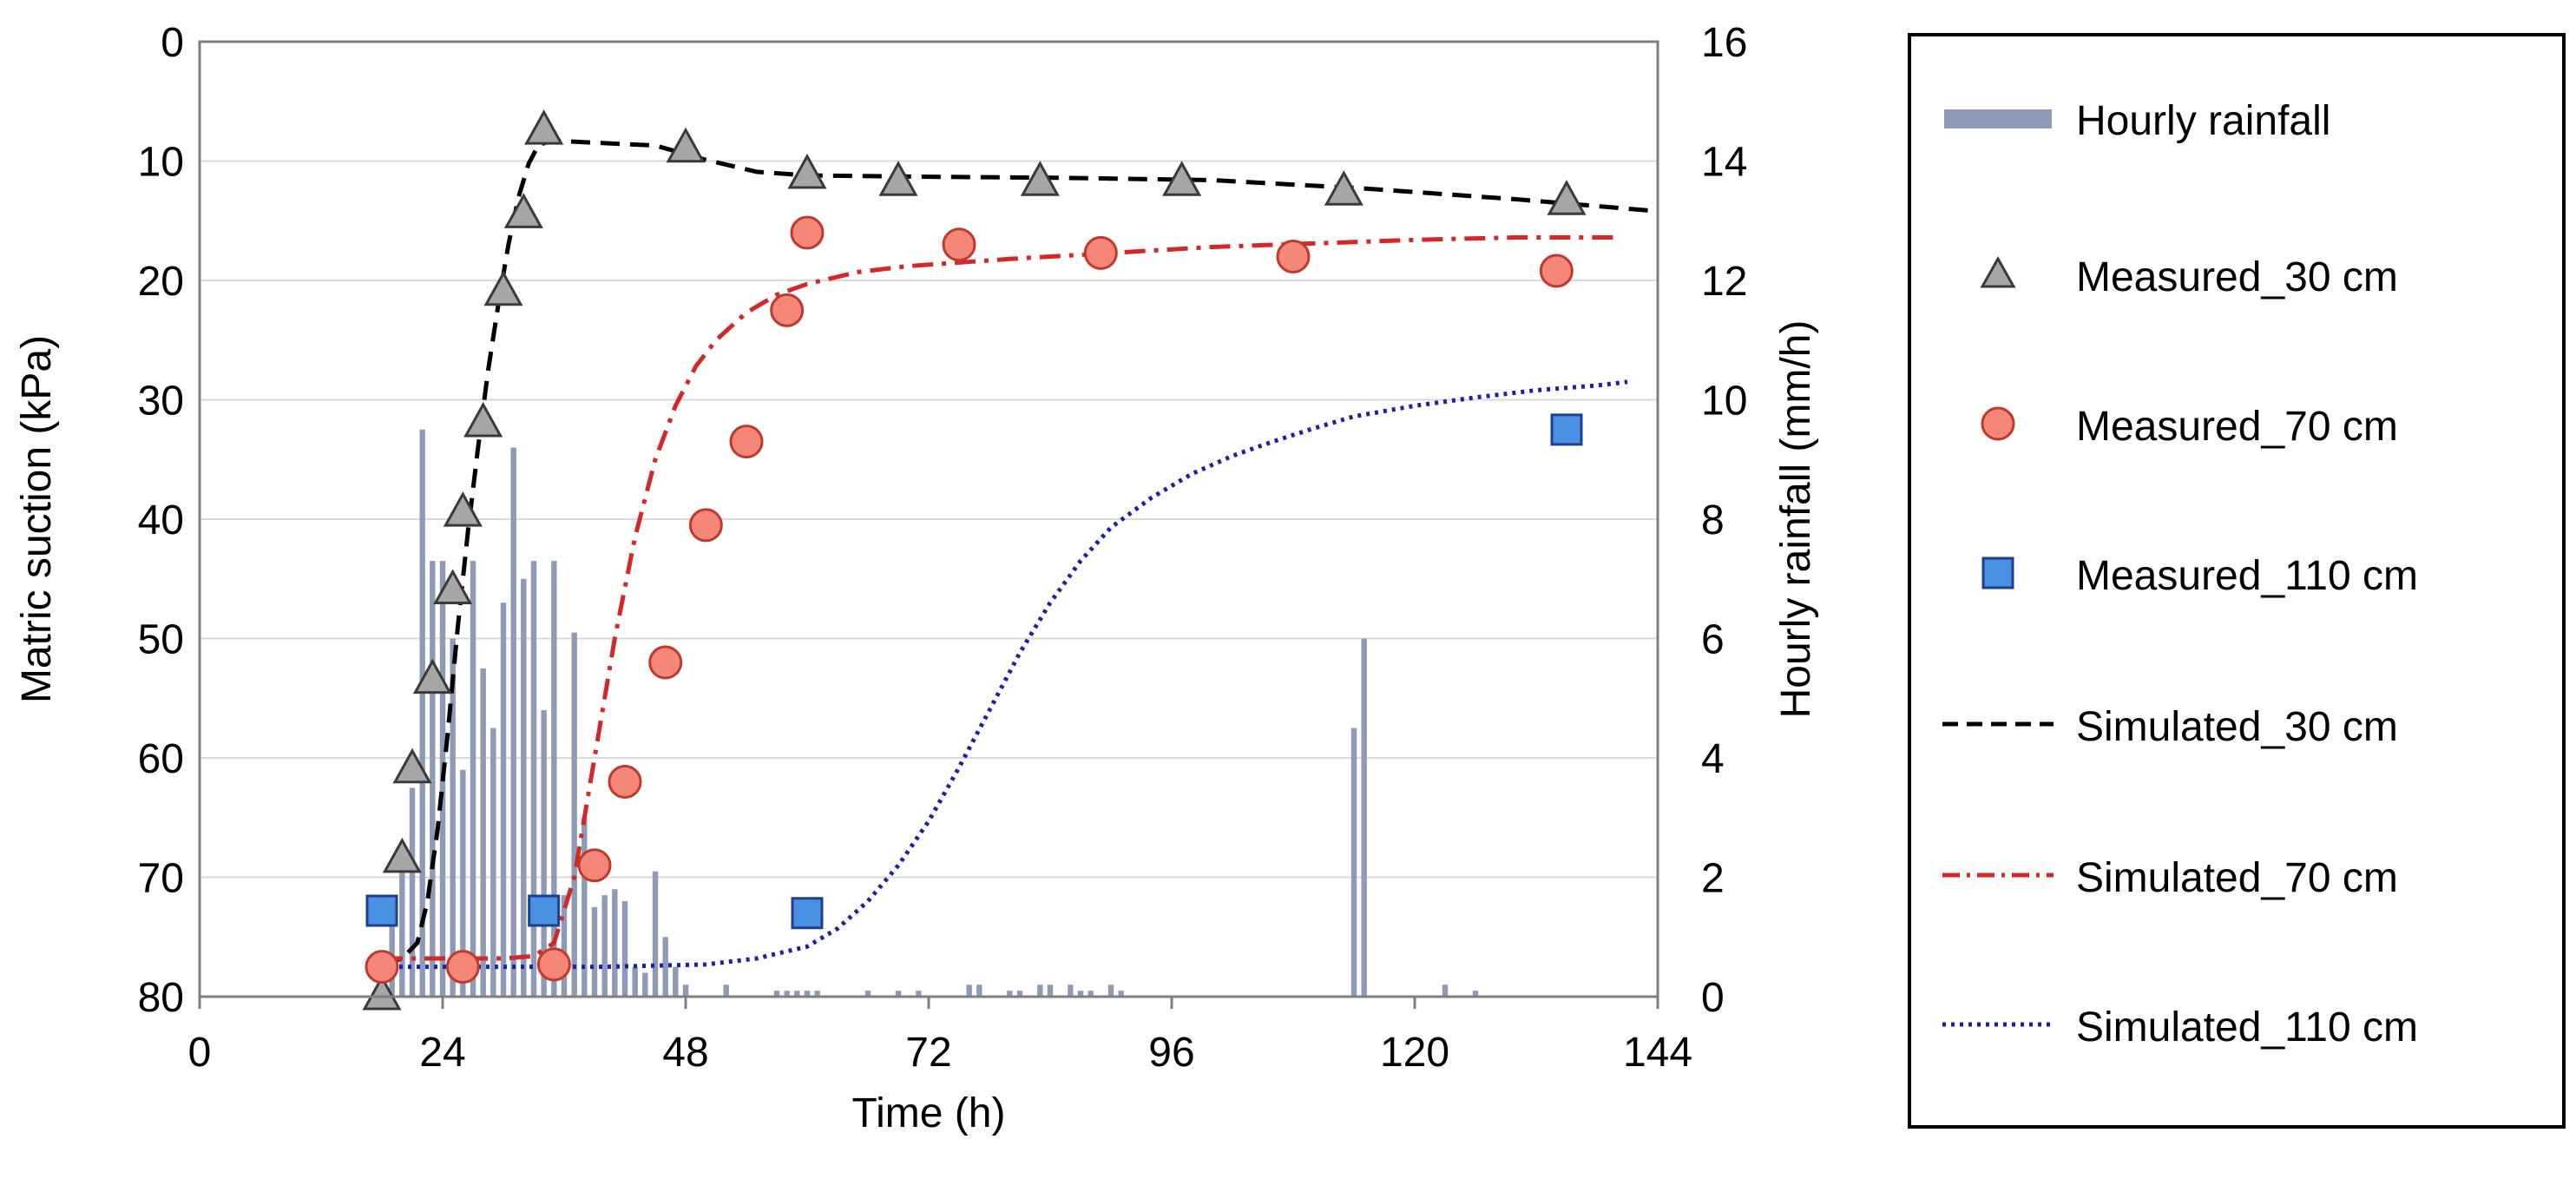 This screenshot has height=1192, width=2576. Describe the element at coordinates (161, 998) in the screenshot. I see `y-left-tick-label: 80` at that location.